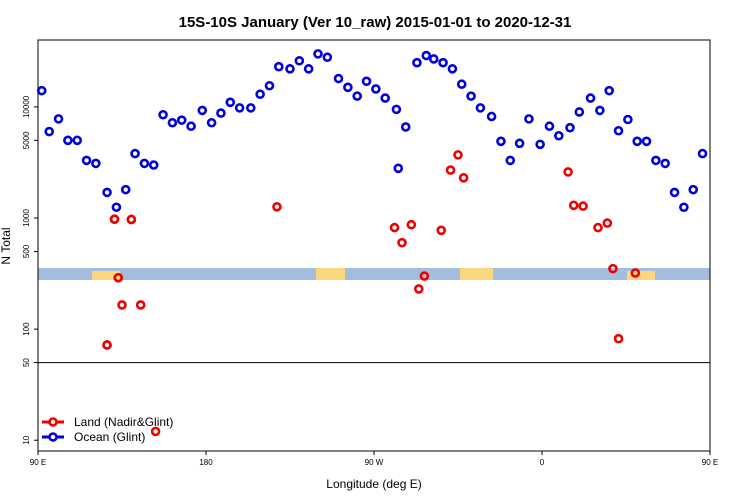  What do you see at coordinates (109, 437) in the screenshot?
I see `legend-label-ocean: Ocean (Glint)` at bounding box center [109, 437].